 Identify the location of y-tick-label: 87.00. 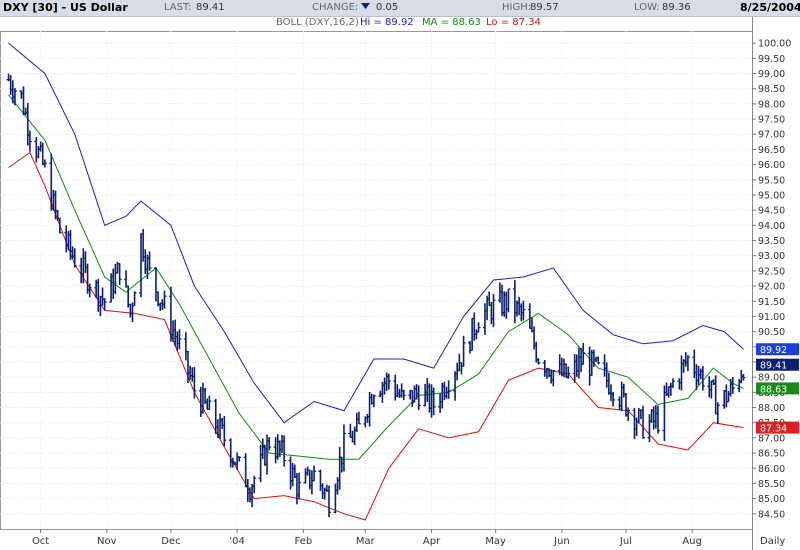
(771, 438).